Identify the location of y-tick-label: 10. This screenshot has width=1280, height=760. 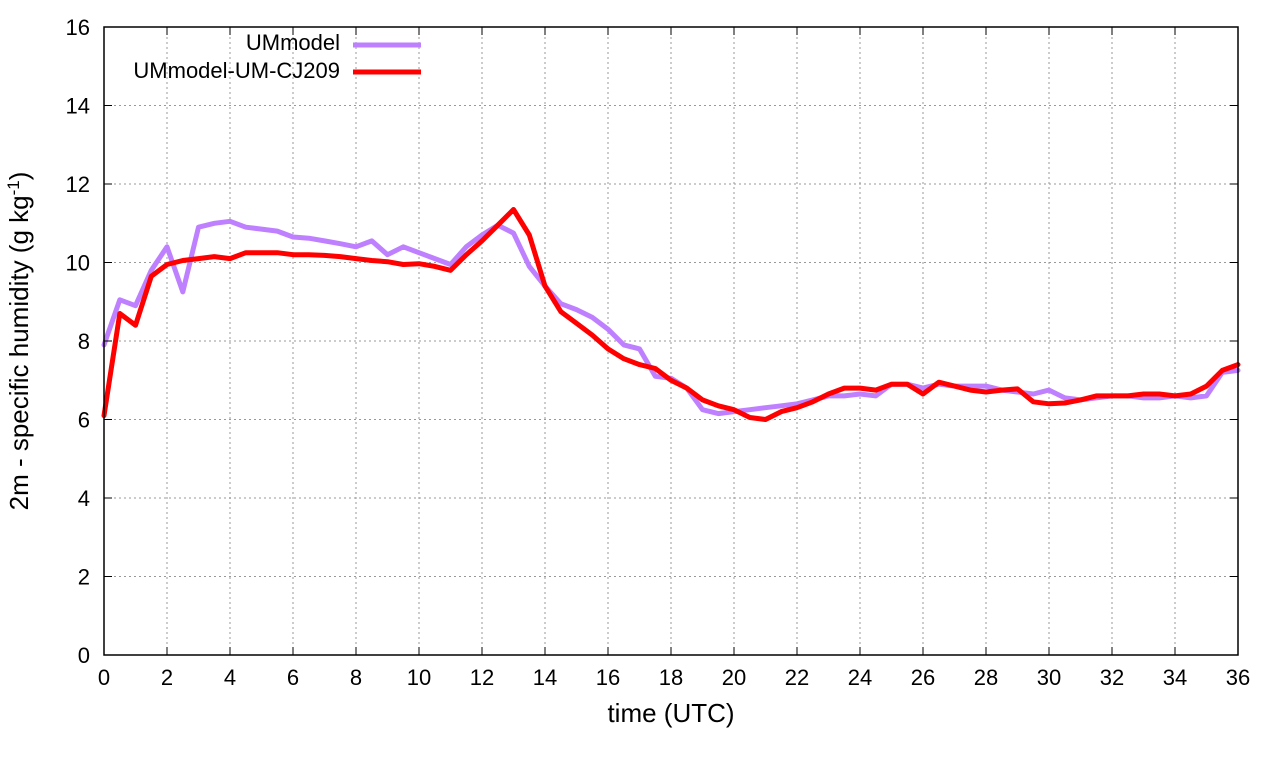
(78, 263).